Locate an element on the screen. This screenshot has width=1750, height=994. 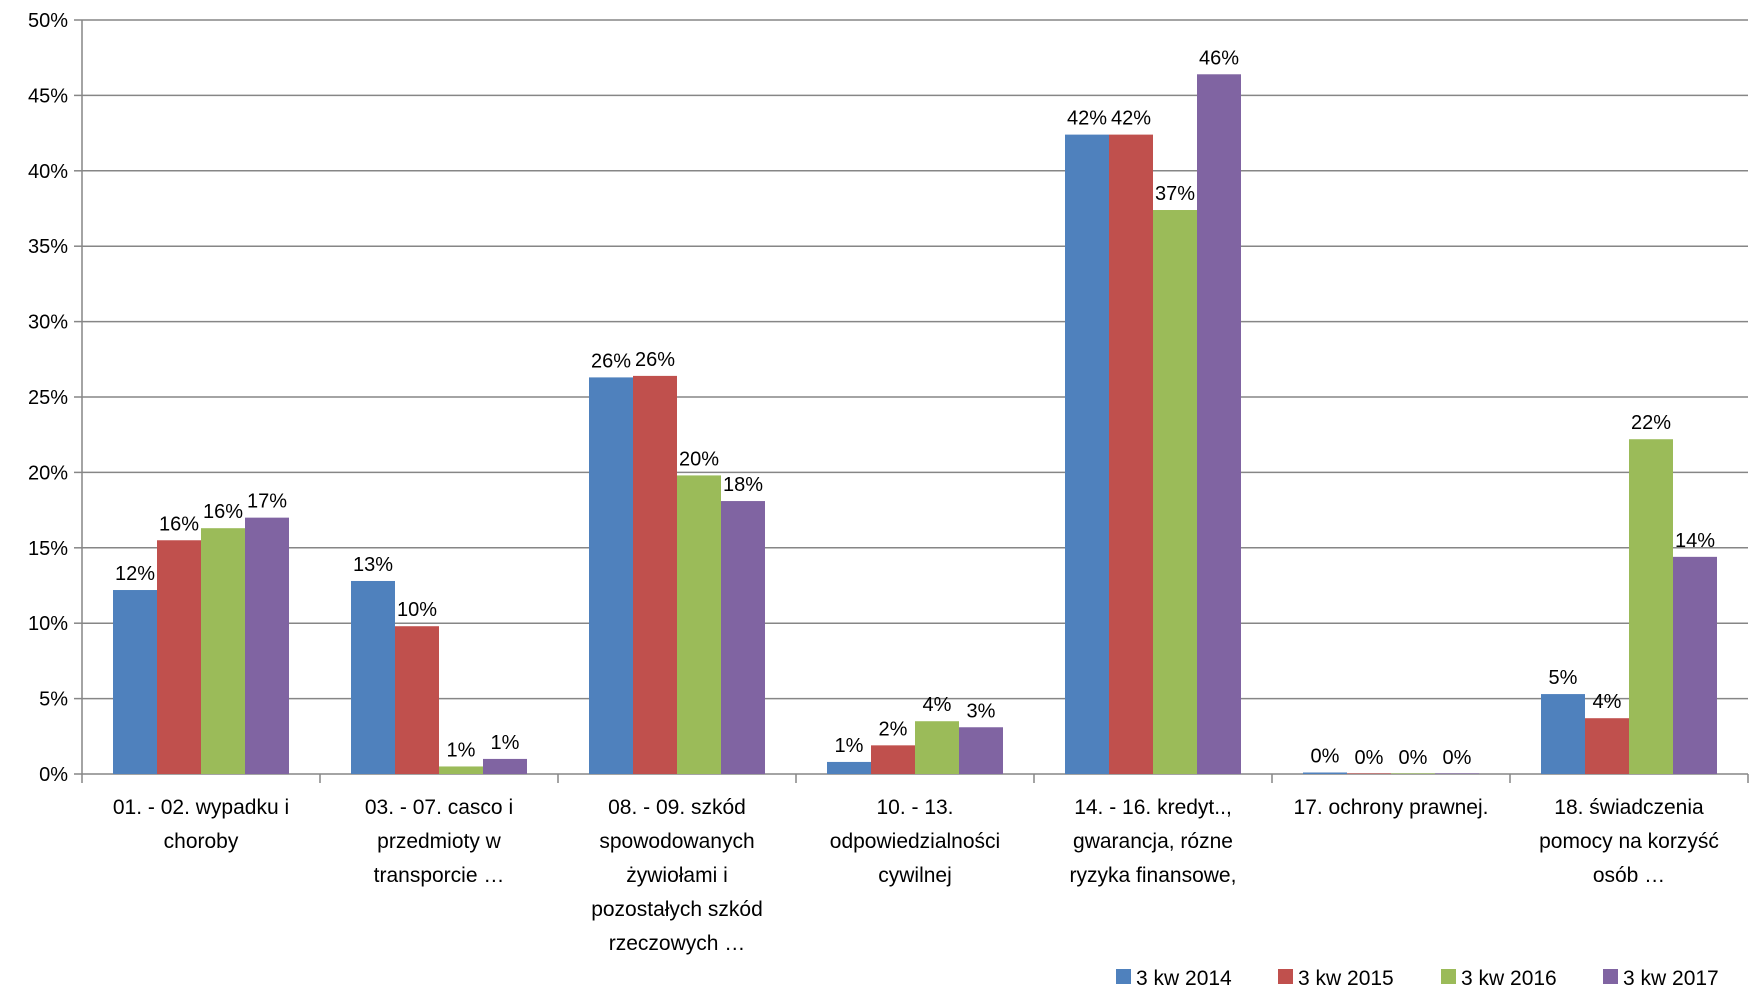
x-category-label: 01. - 02. wypadku i is located at coordinates (201, 807).